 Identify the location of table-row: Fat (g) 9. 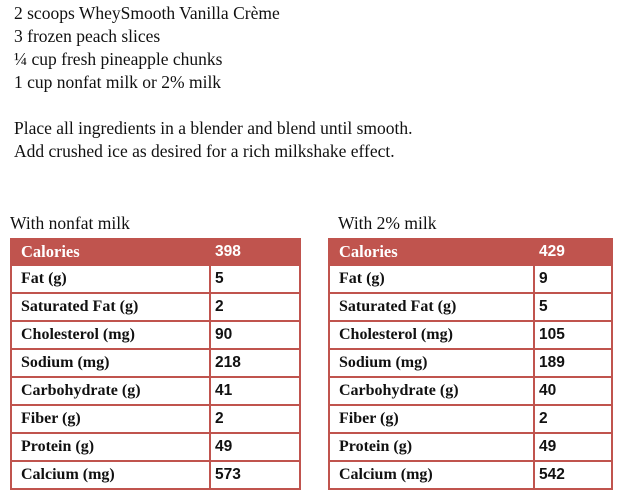
(470, 280).